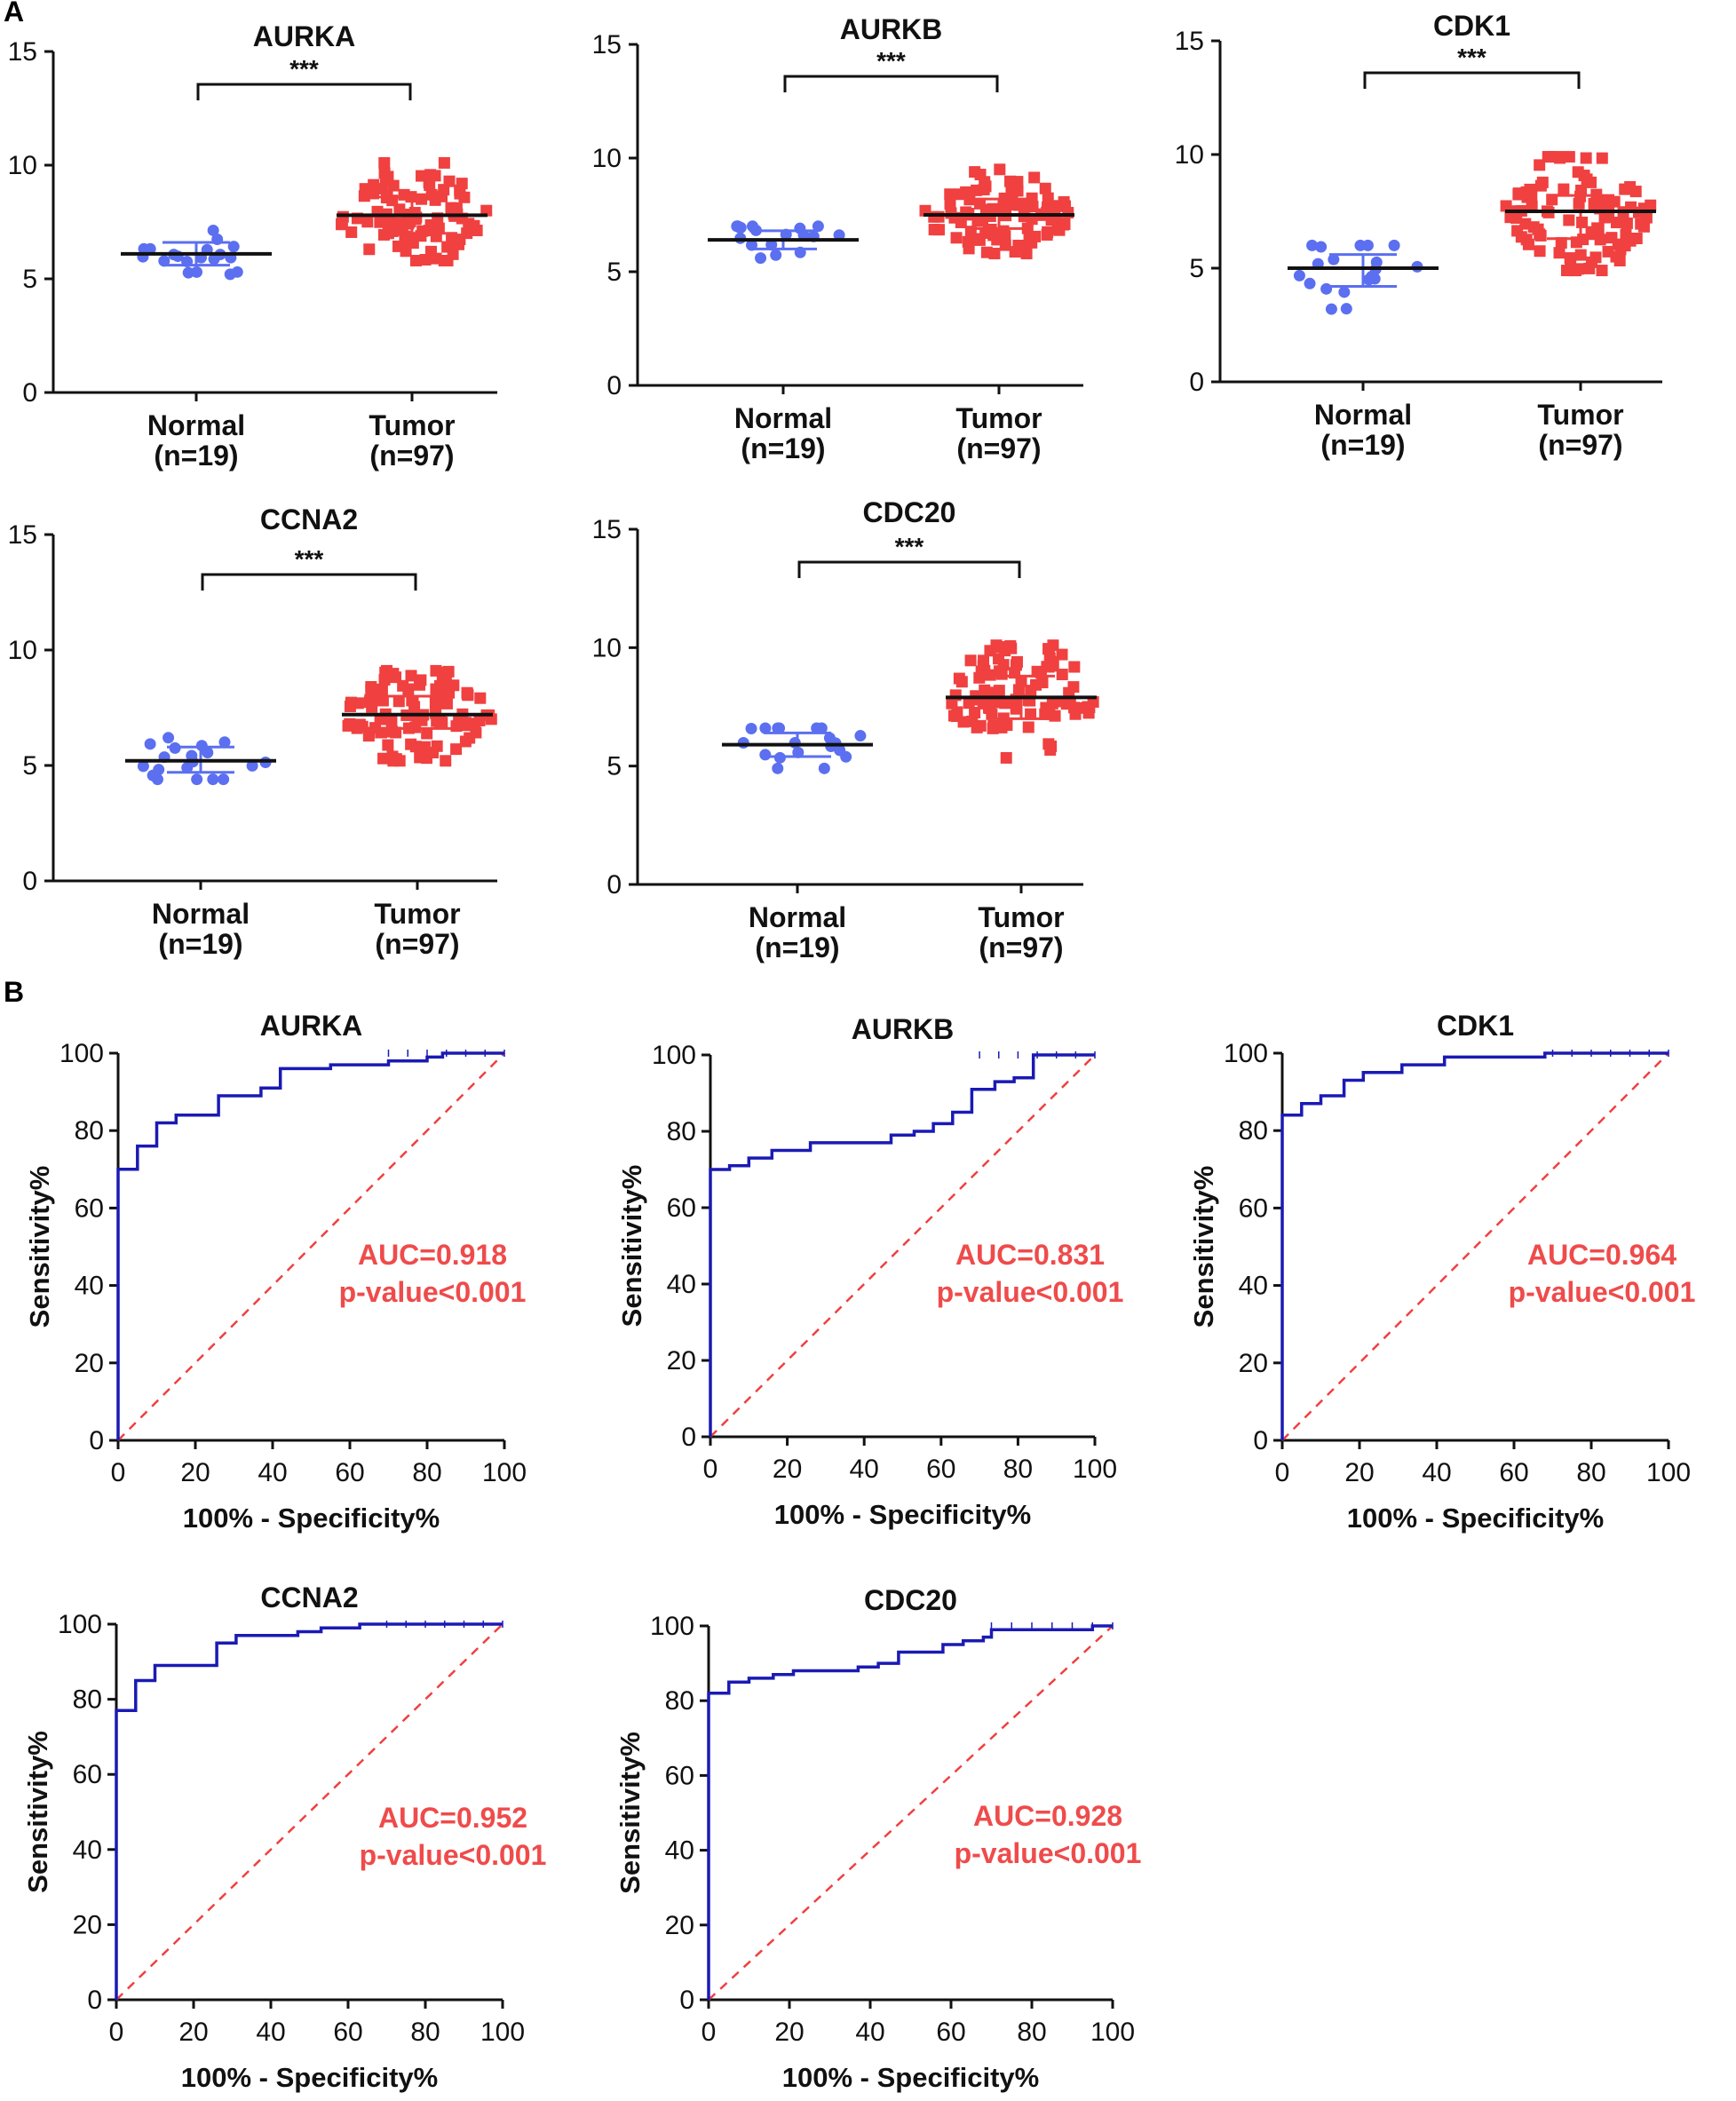 This screenshot has height=2101, width=1736. Describe the element at coordinates (87, 1700) in the screenshot. I see `y-tick-label: 80` at that location.